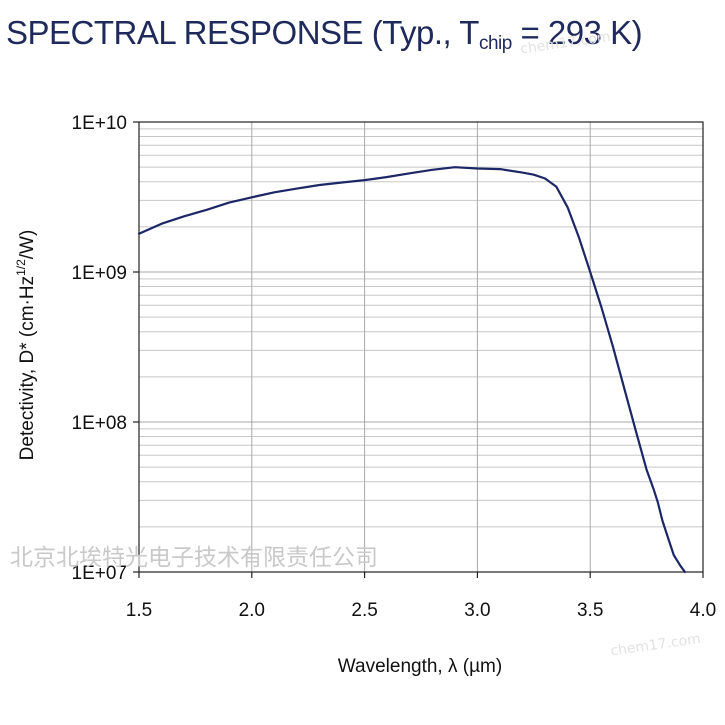 The image size is (725, 725). I want to click on x-tick-label: 3.5, so click(590, 610).